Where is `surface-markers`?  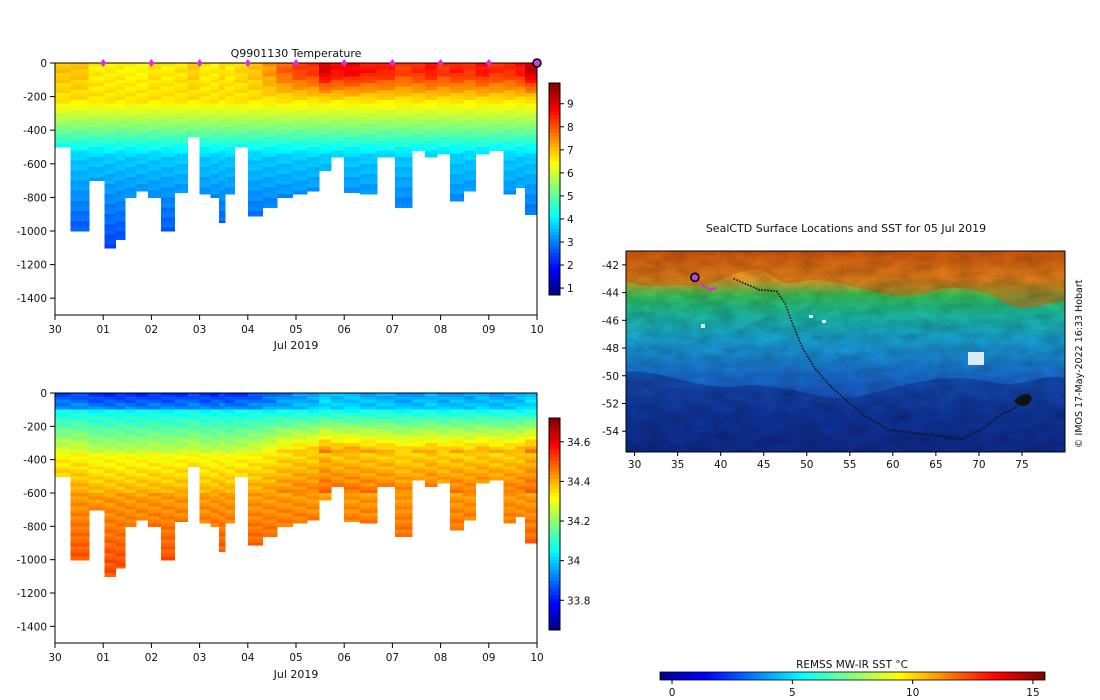 surface-markers is located at coordinates (321, 63).